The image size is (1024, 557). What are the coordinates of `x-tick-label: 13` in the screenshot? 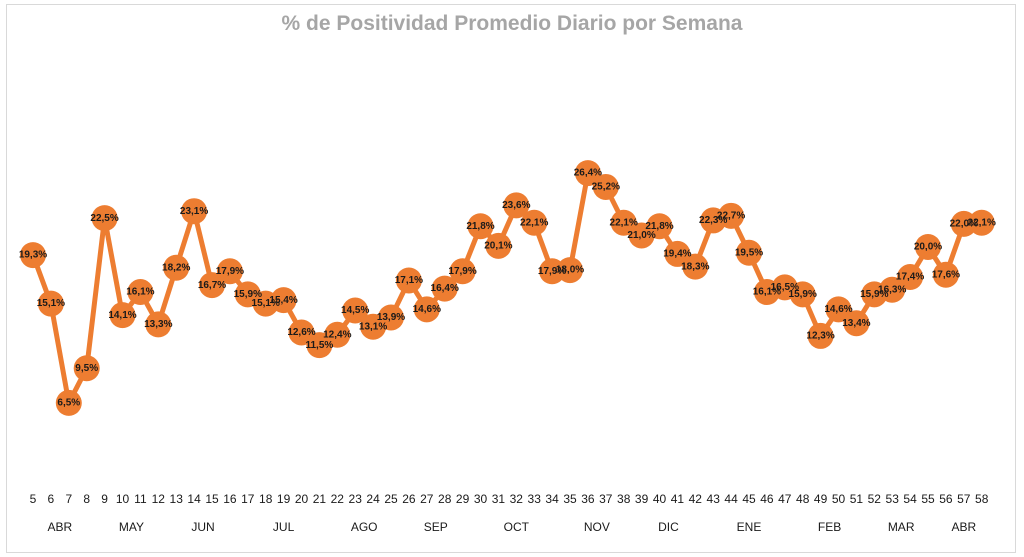 It's located at (177, 499).